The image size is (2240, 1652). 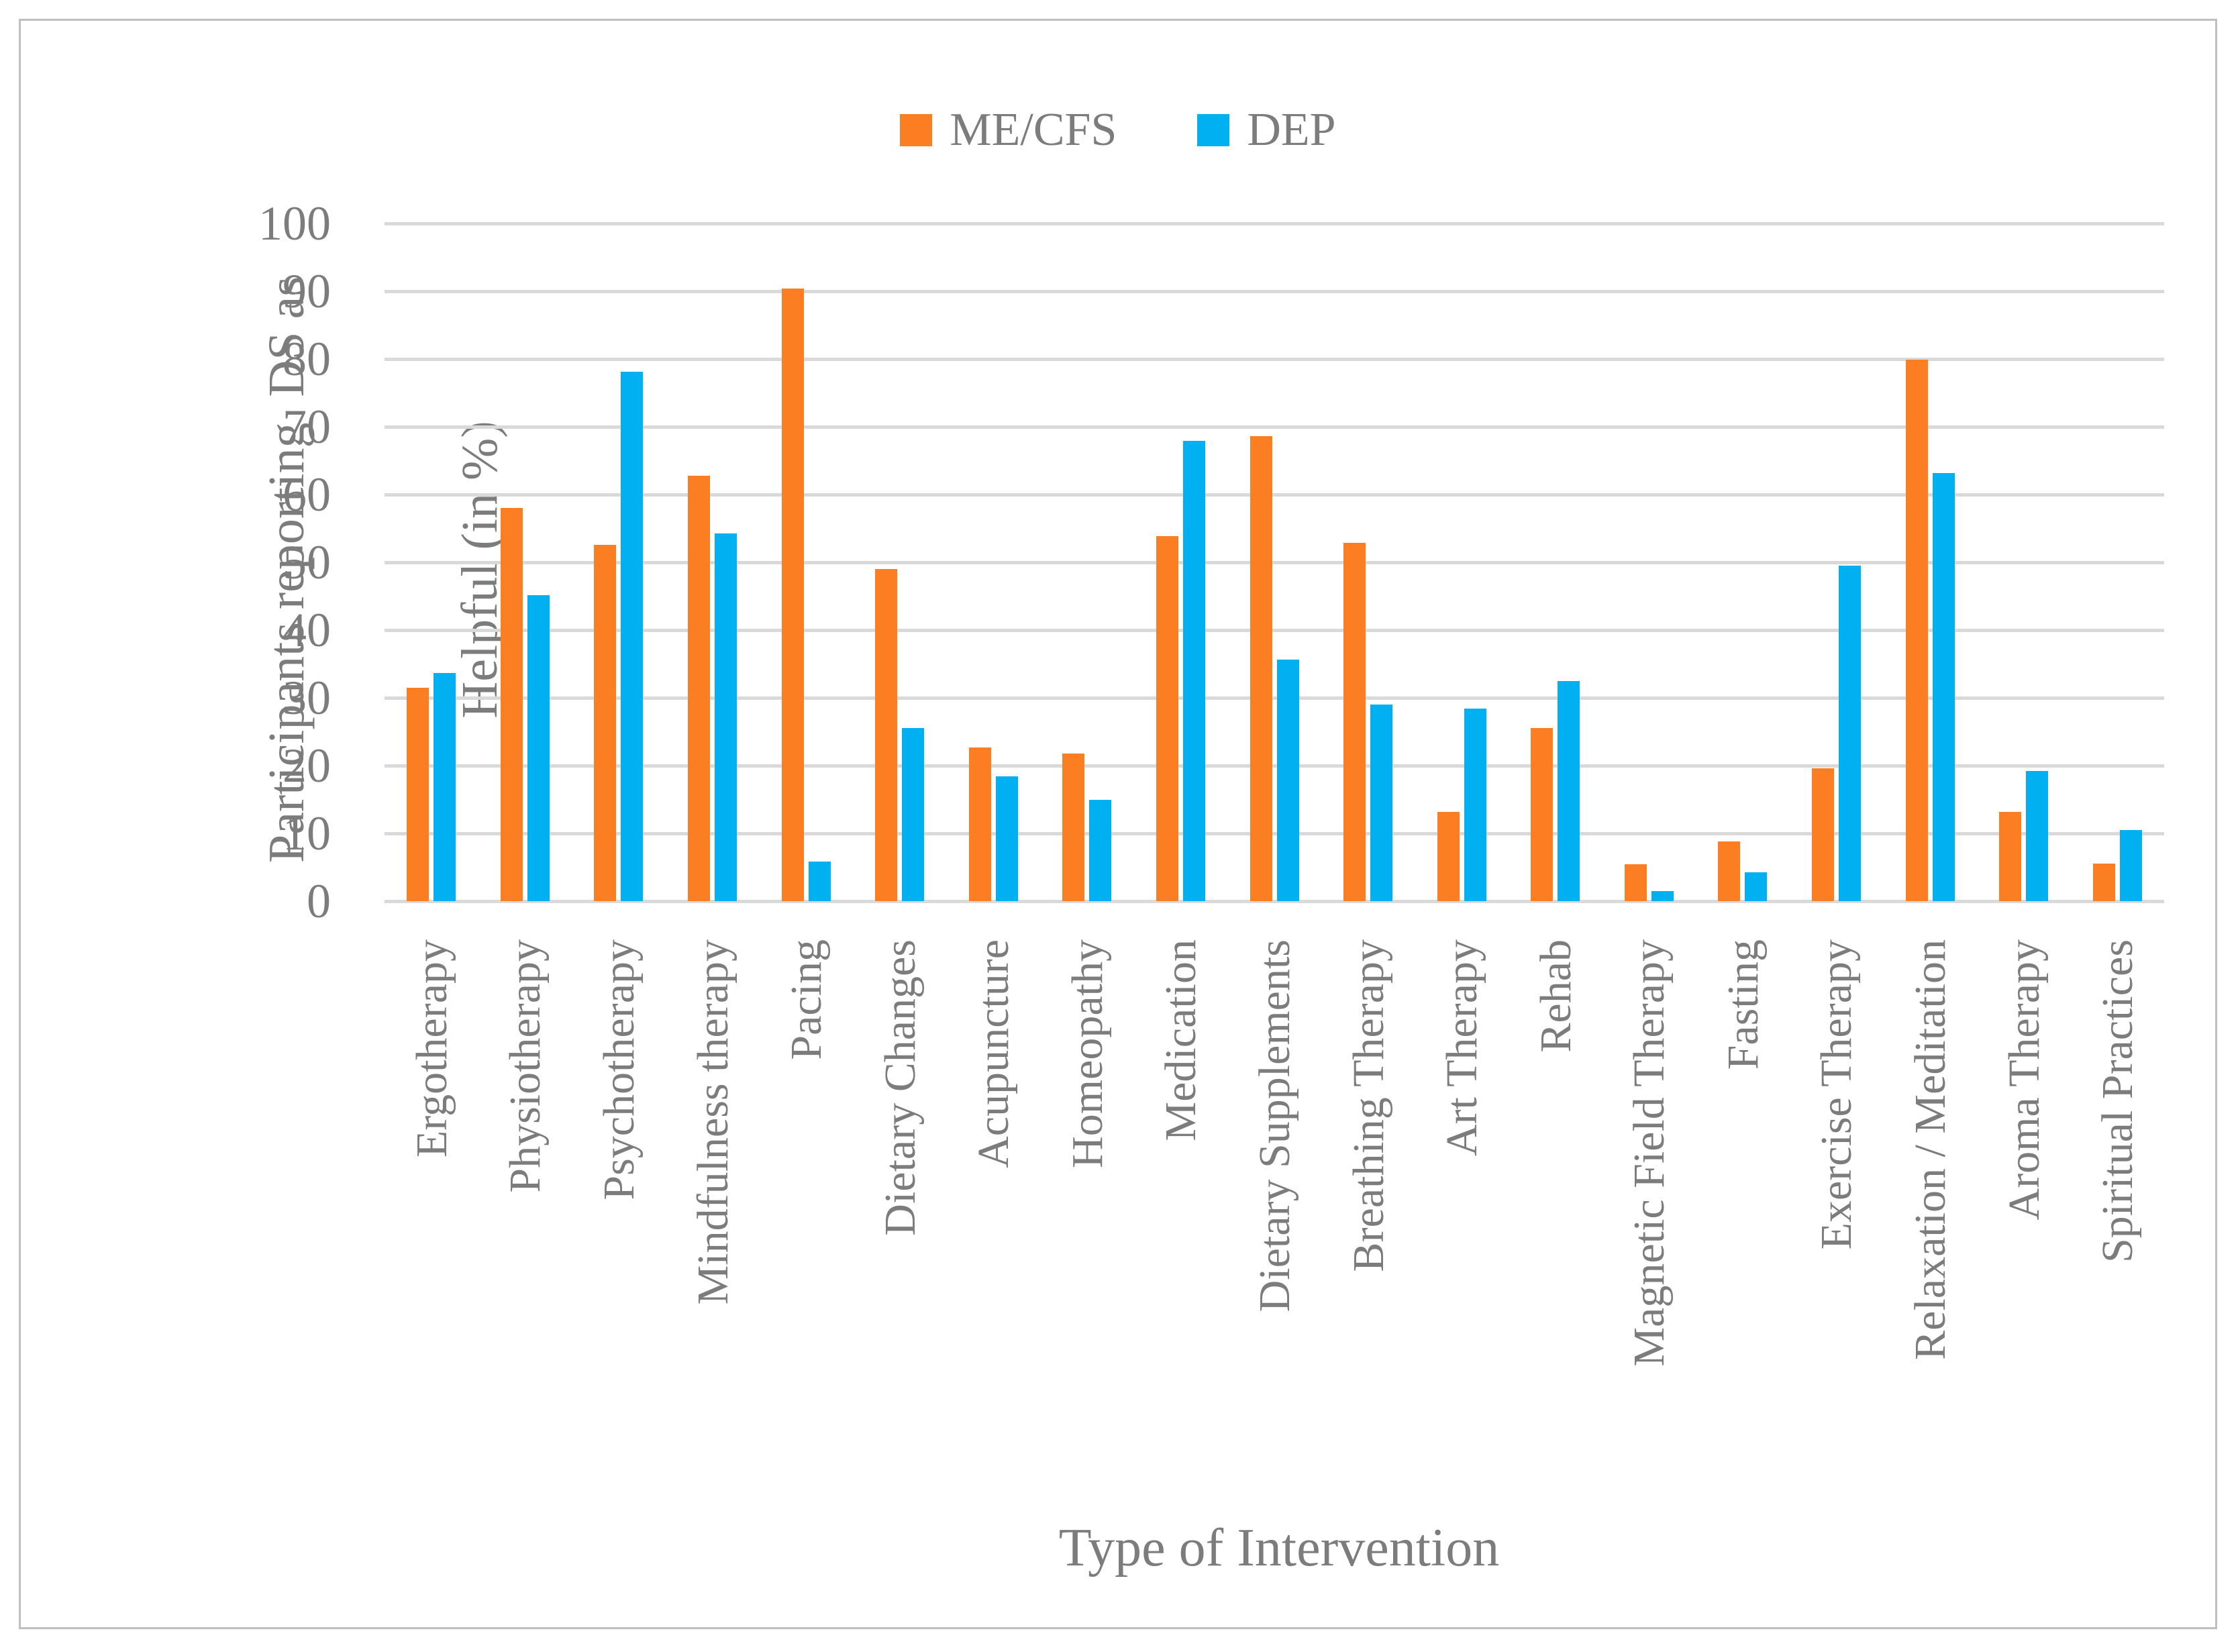 I want to click on bar-me-cfs-aroma-therapy, so click(x=2010, y=856).